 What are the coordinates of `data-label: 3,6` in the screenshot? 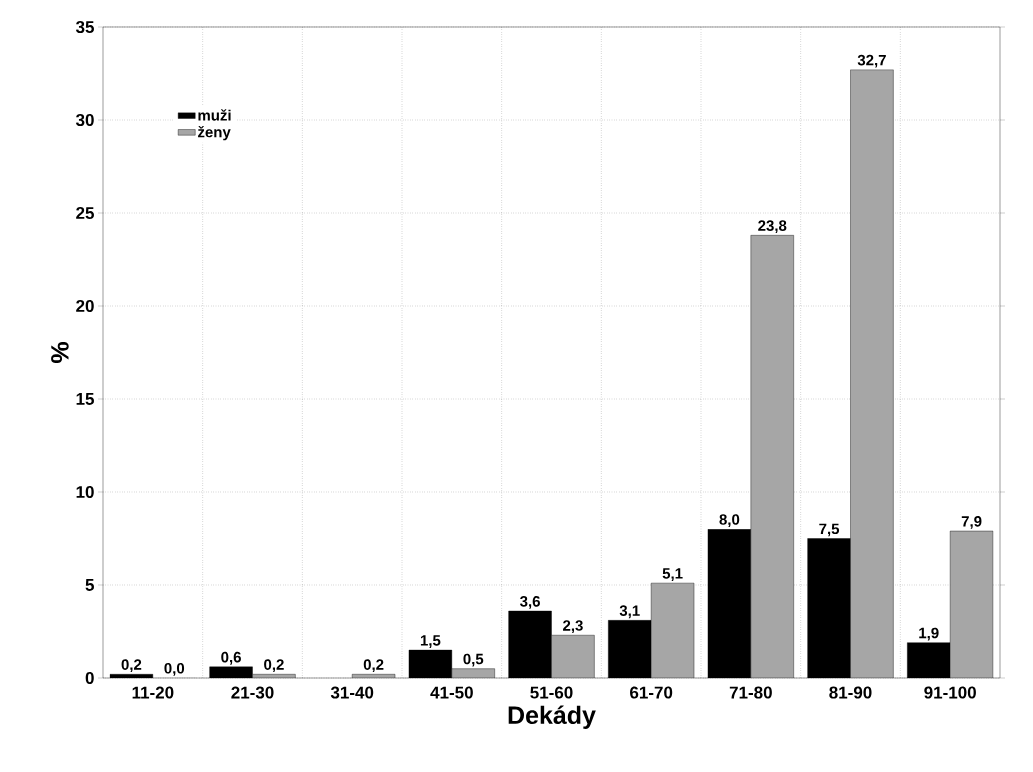 It's located at (529, 602).